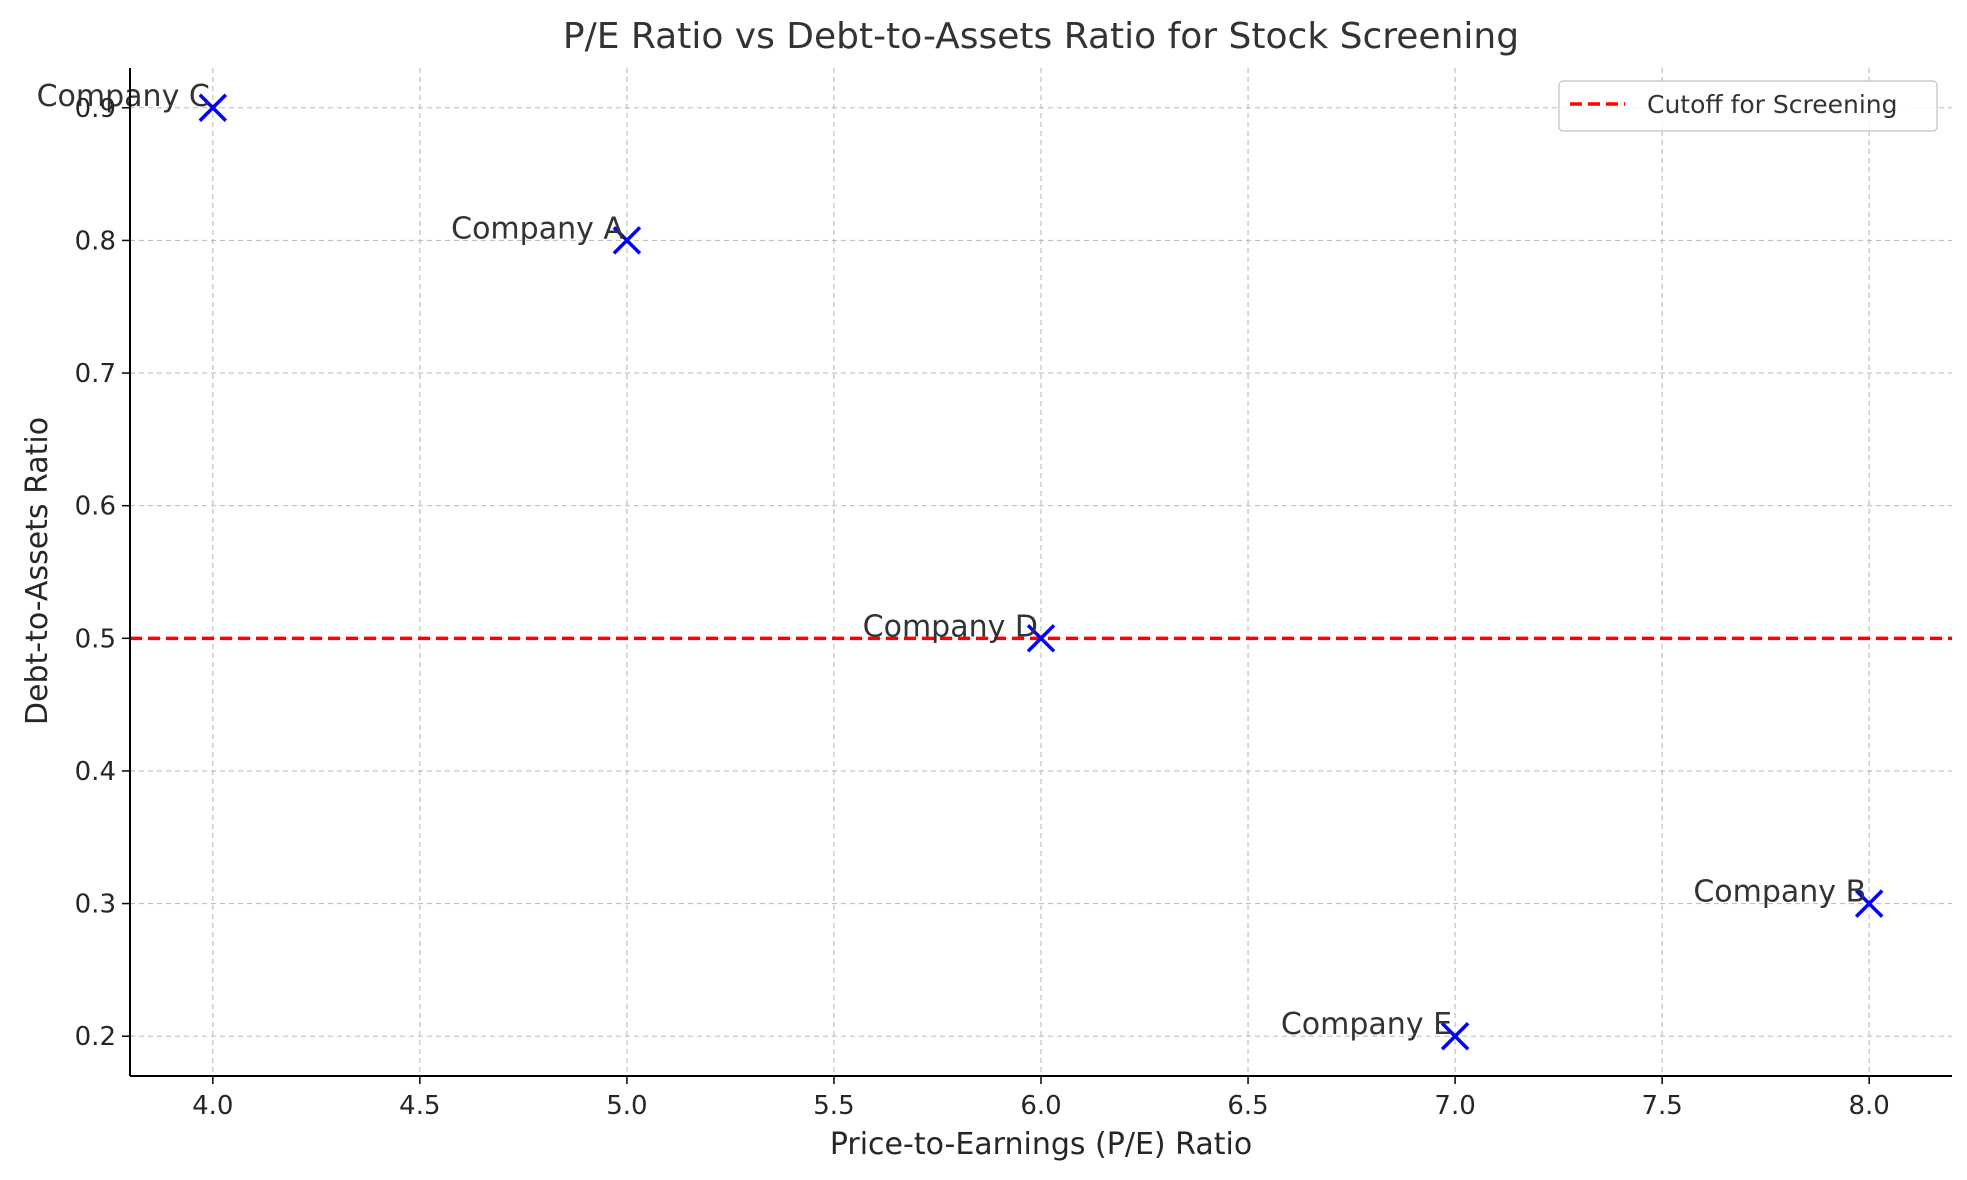  I want to click on legend-box, so click(1748, 106).